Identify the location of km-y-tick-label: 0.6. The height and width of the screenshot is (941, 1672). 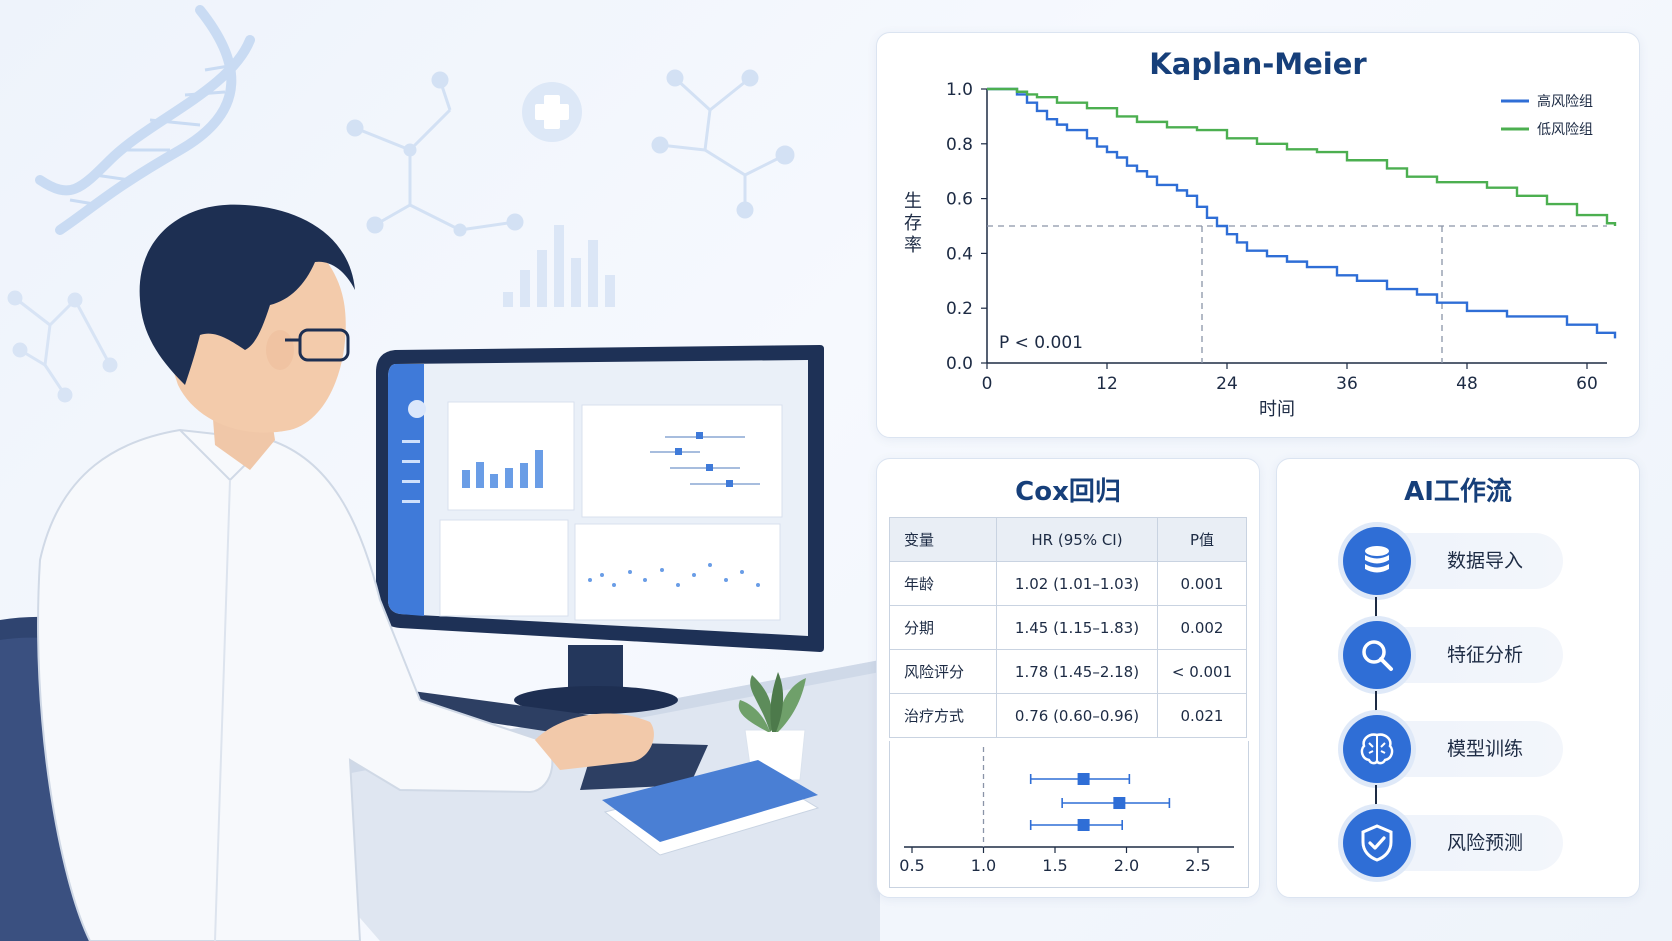
(959, 200).